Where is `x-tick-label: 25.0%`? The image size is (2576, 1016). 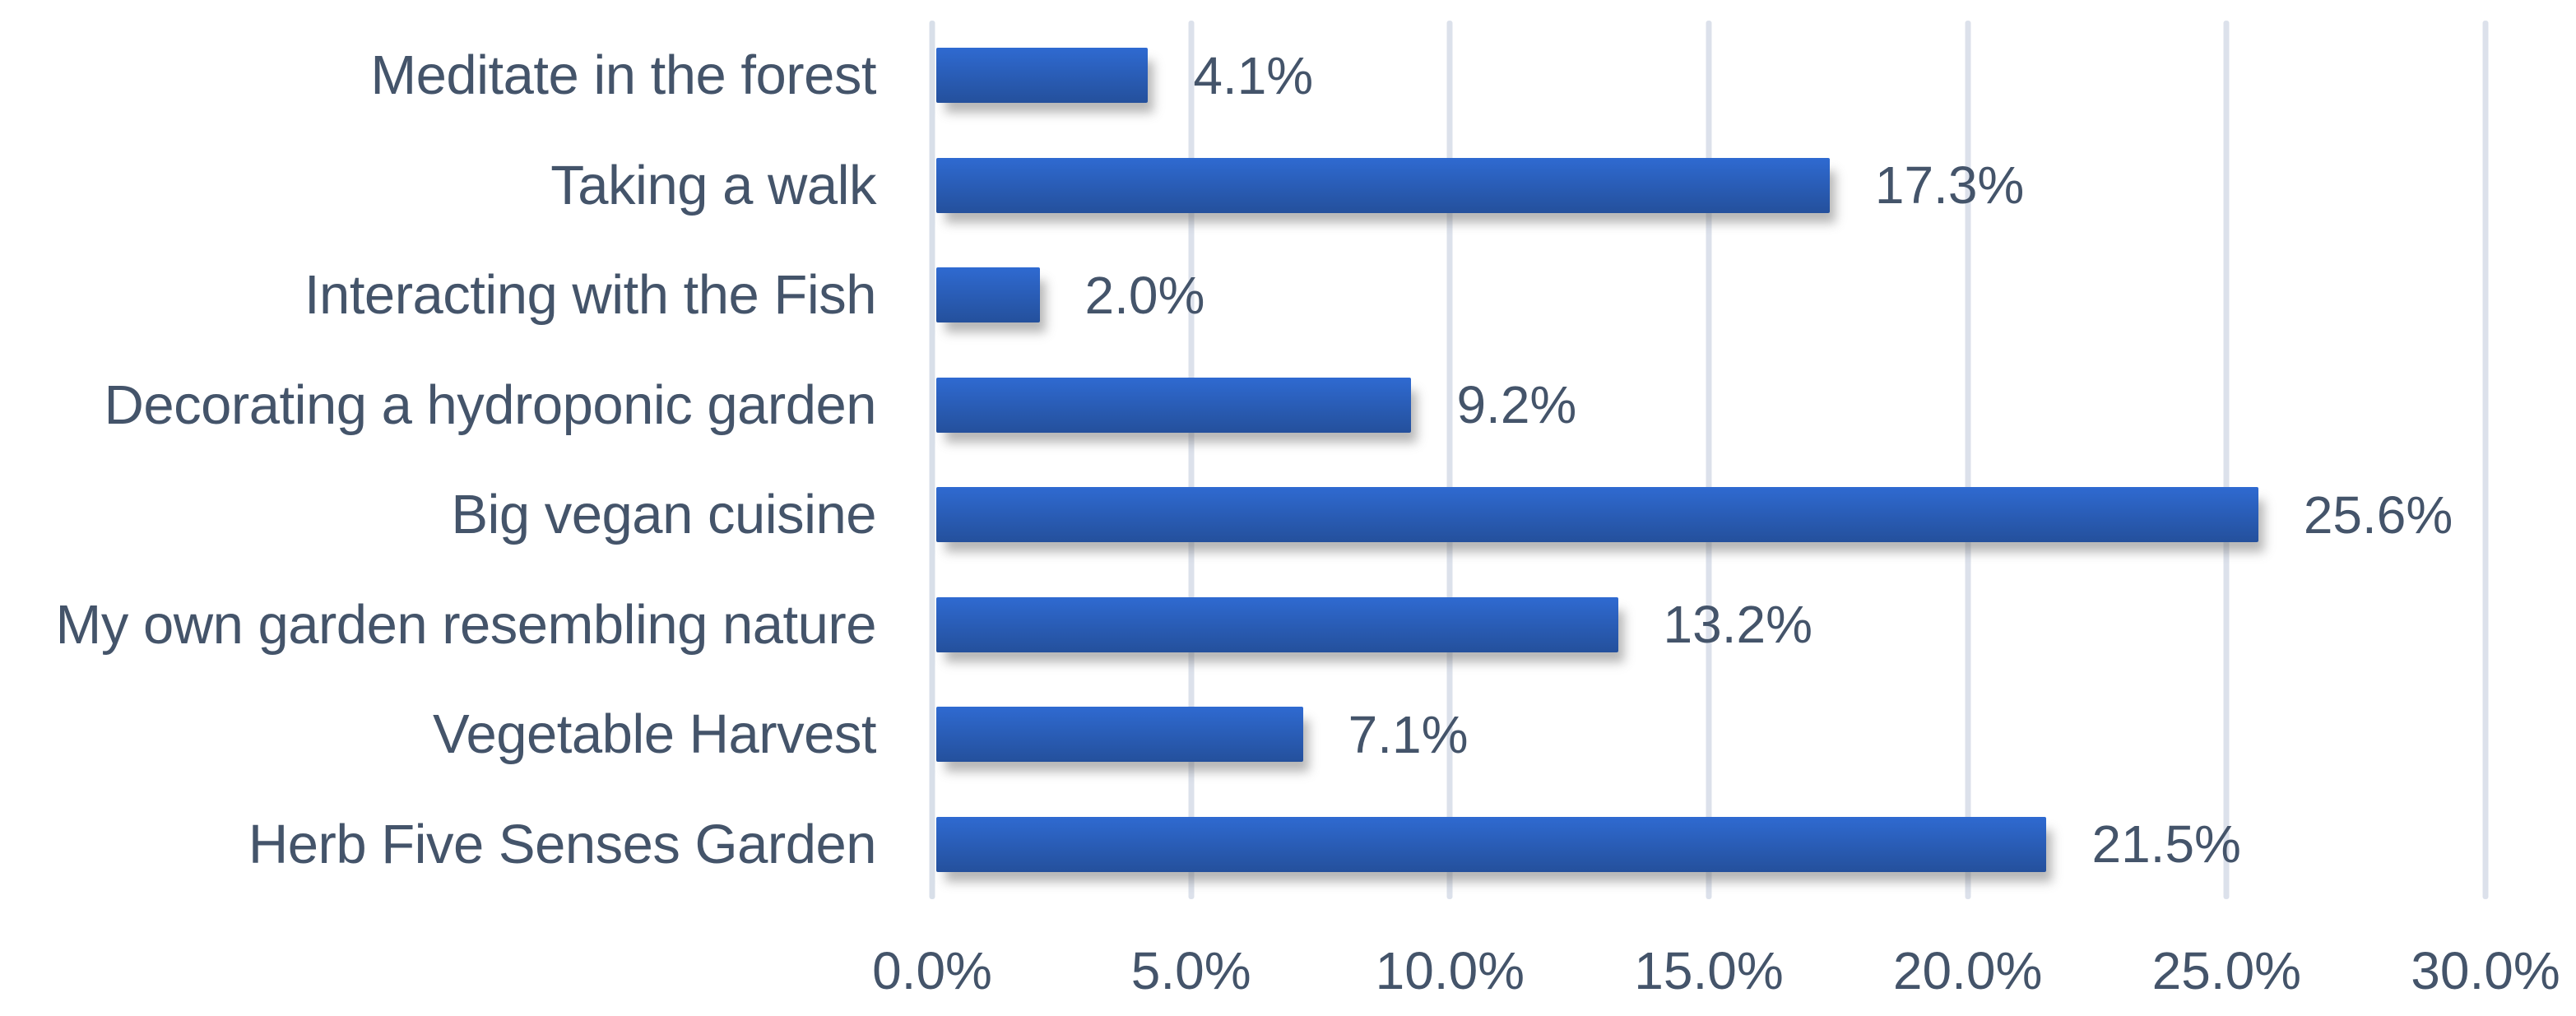 x-tick-label: 25.0% is located at coordinates (2226, 970).